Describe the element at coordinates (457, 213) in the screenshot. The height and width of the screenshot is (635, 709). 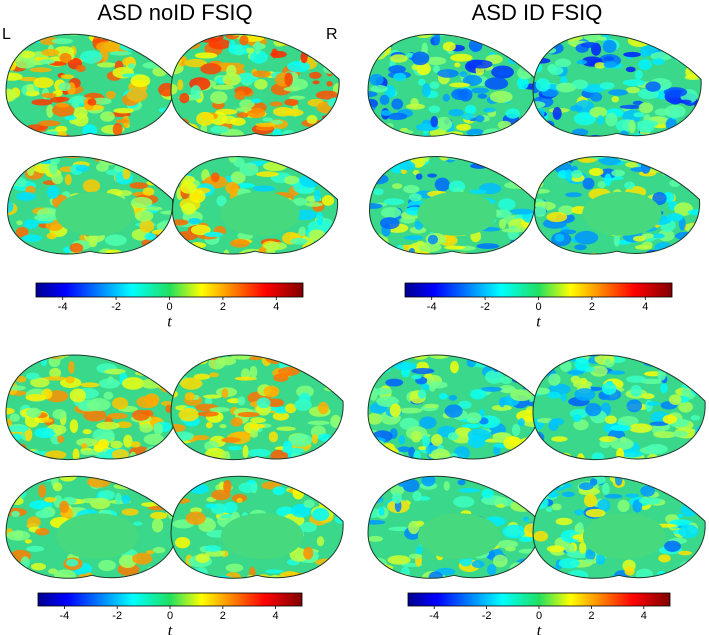
I see `medial-wall` at that location.